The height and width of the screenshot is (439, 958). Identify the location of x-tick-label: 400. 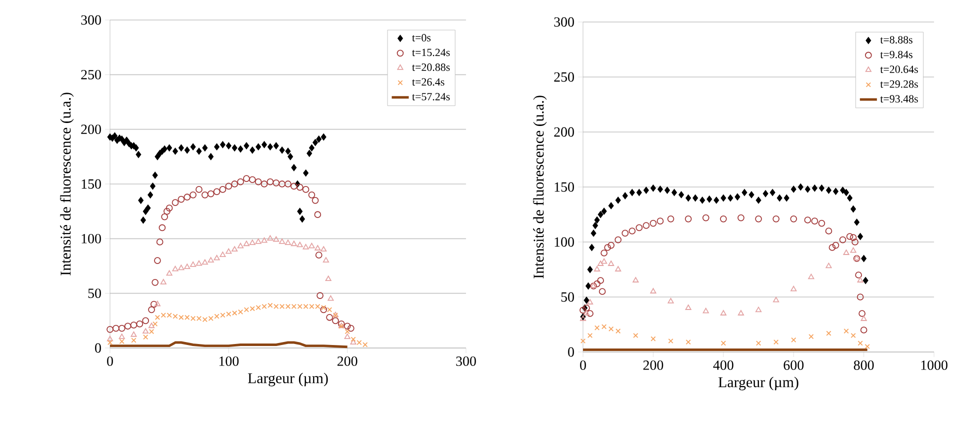
(723, 365).